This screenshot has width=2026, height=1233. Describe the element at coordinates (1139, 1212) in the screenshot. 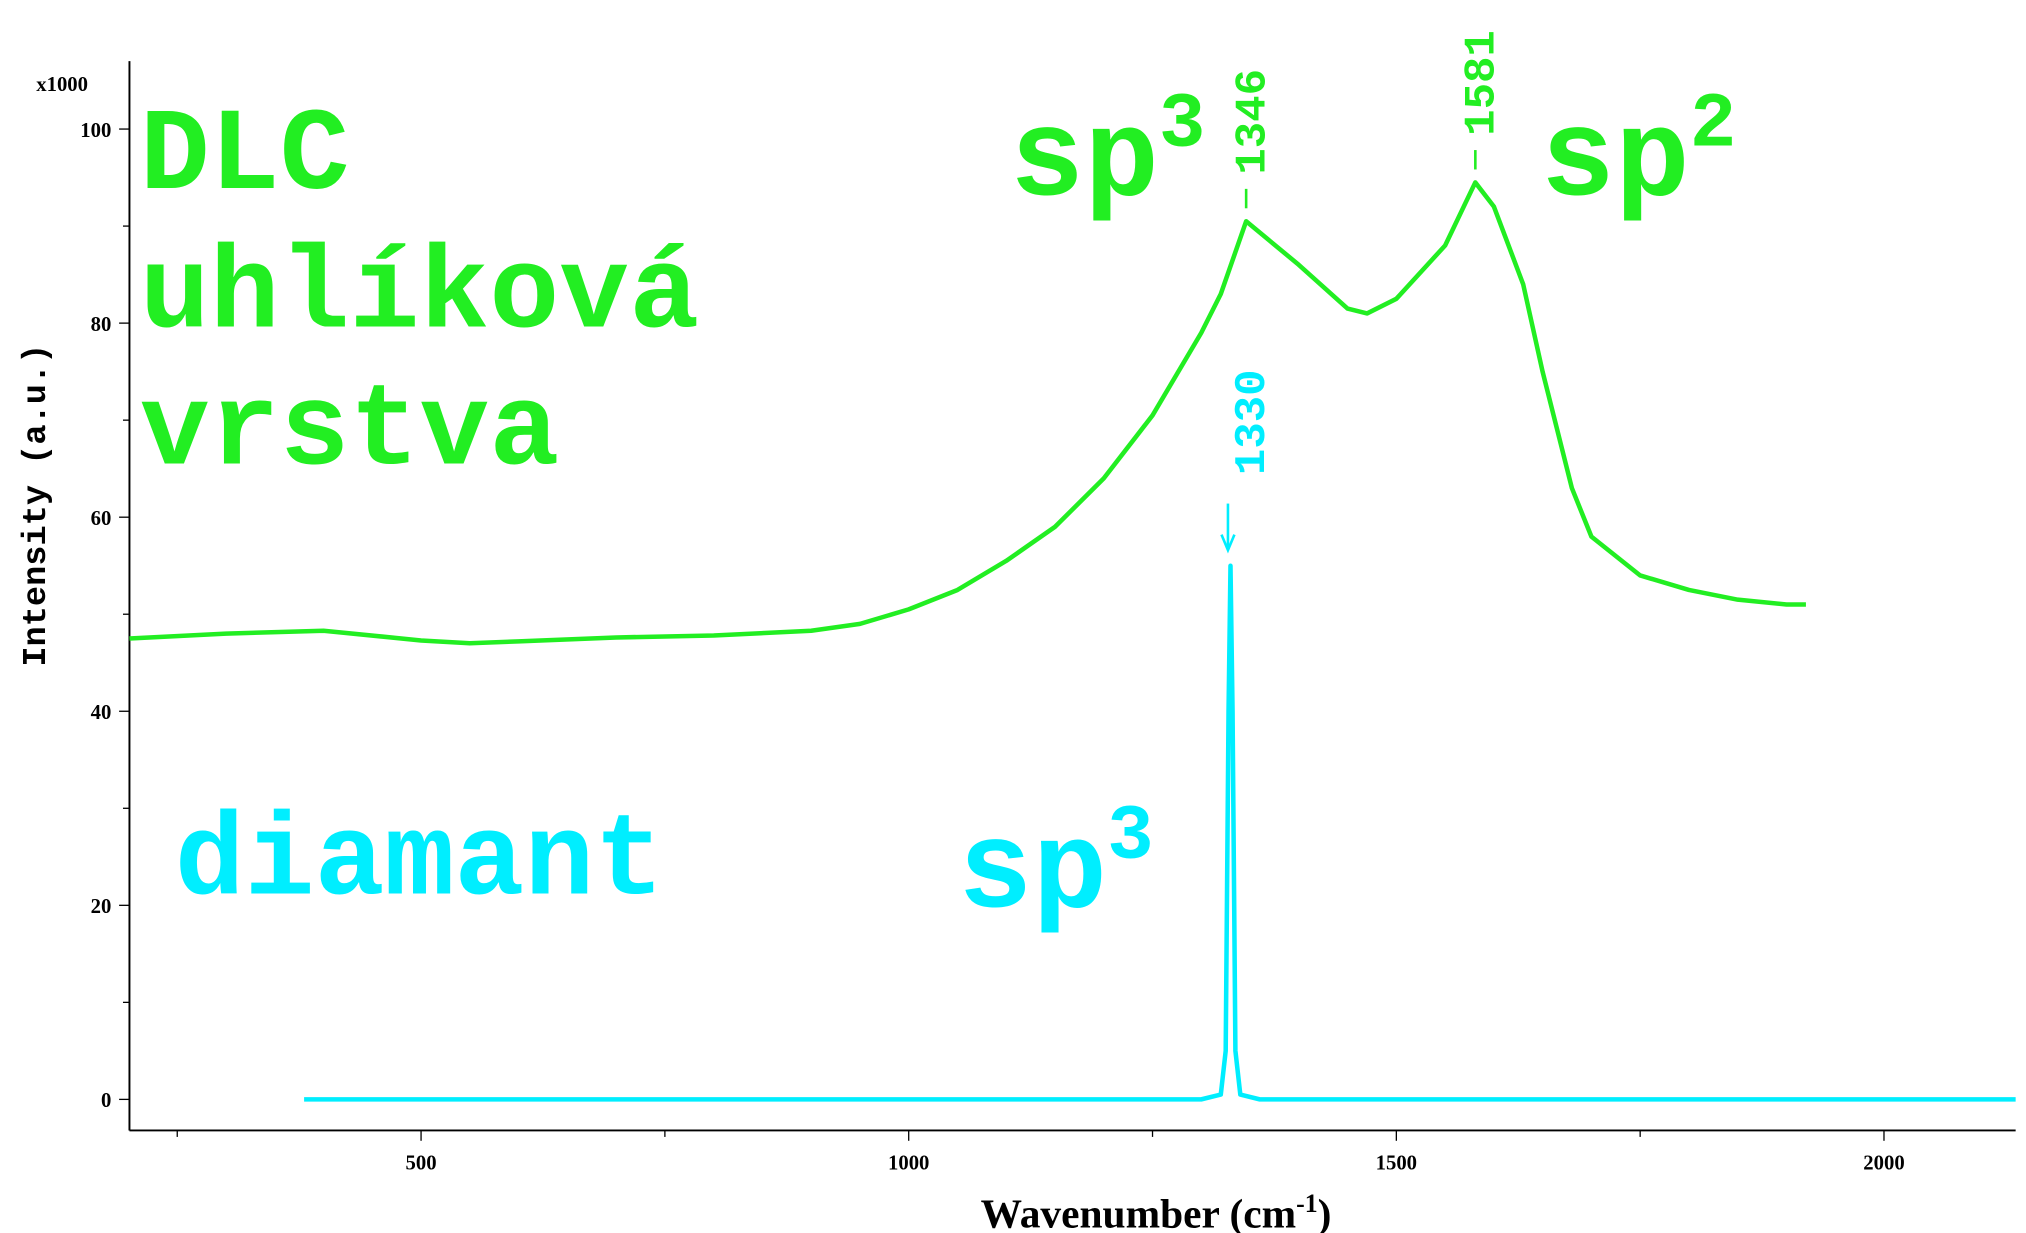

I see `x-label-text: Wavenumber (cm` at that location.